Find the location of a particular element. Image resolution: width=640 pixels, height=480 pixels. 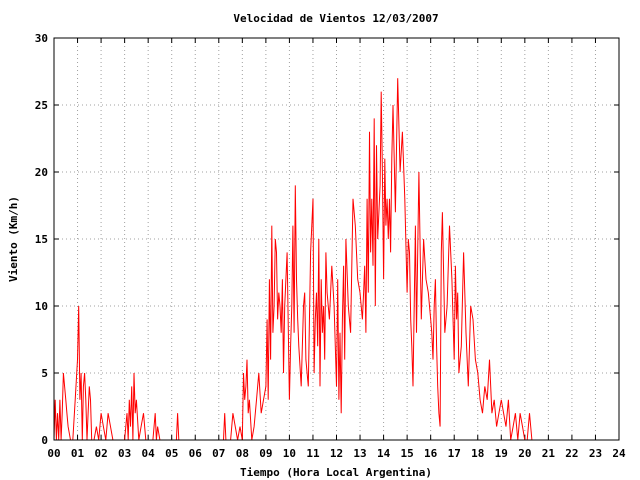

chart-title: Velocidad de Vientos 12/03/2007 is located at coordinates (335, 18).